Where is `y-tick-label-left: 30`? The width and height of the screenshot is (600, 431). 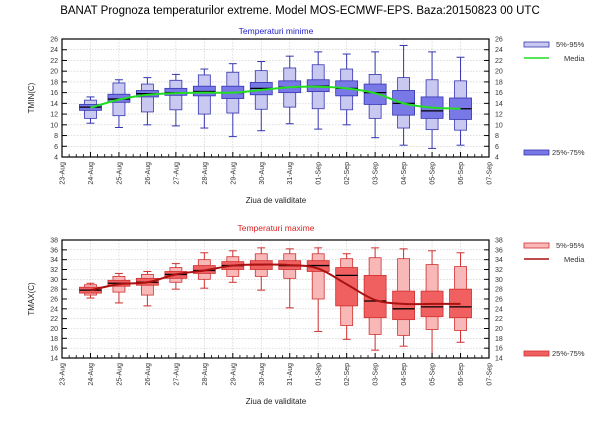 y-tick-label-left: 30 is located at coordinates (54, 280).